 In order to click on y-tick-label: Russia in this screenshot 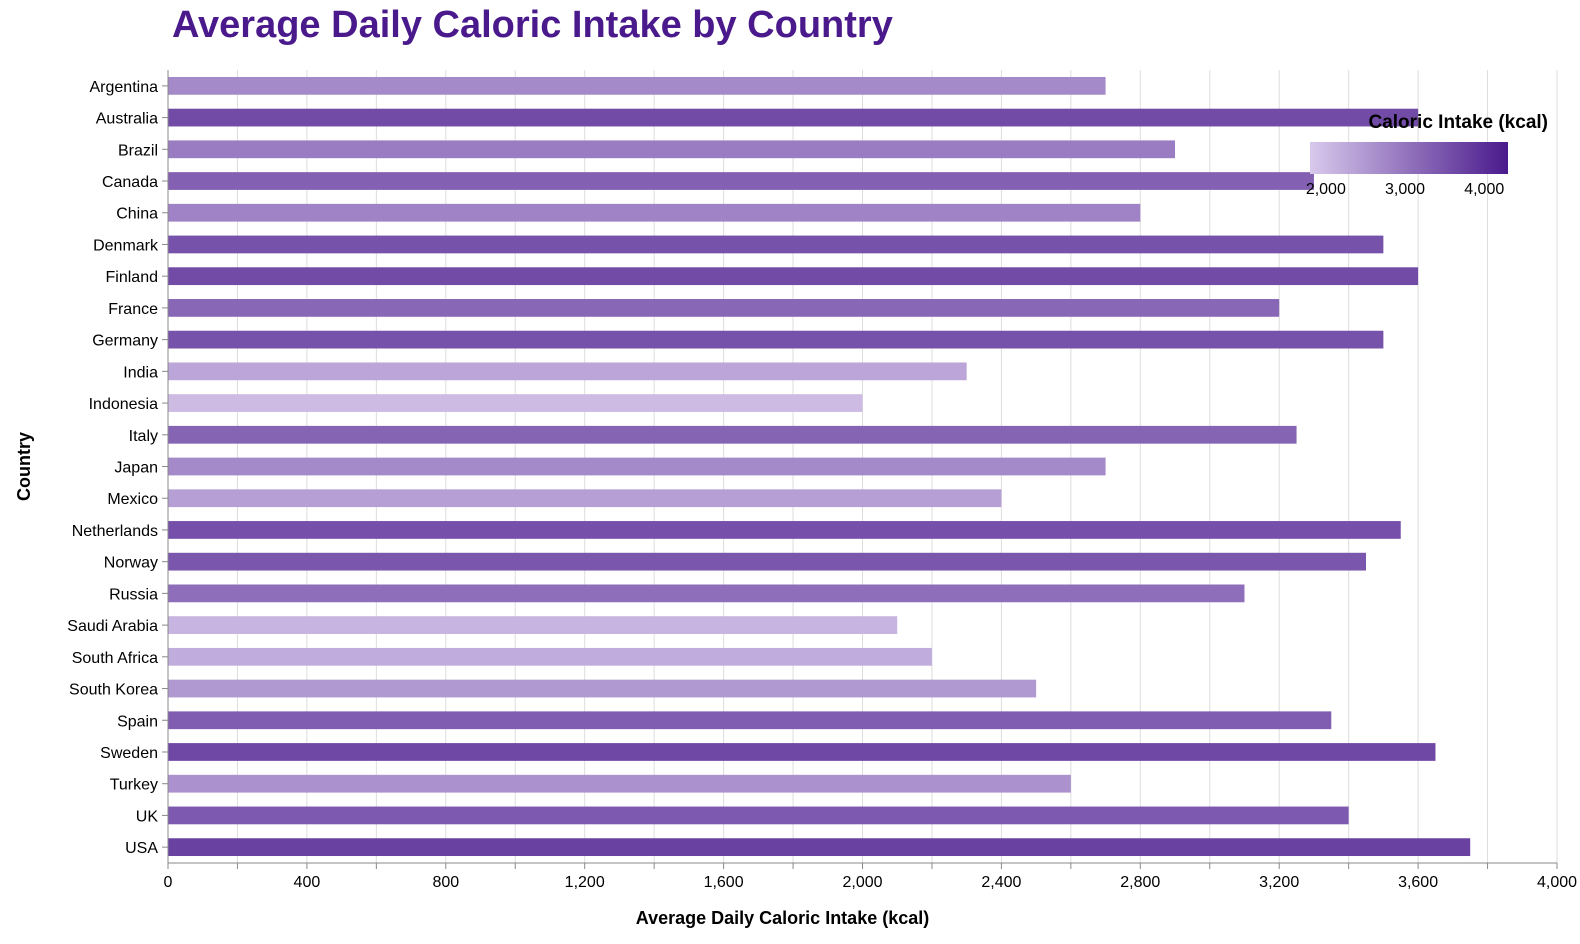, I will do `click(133, 594)`.